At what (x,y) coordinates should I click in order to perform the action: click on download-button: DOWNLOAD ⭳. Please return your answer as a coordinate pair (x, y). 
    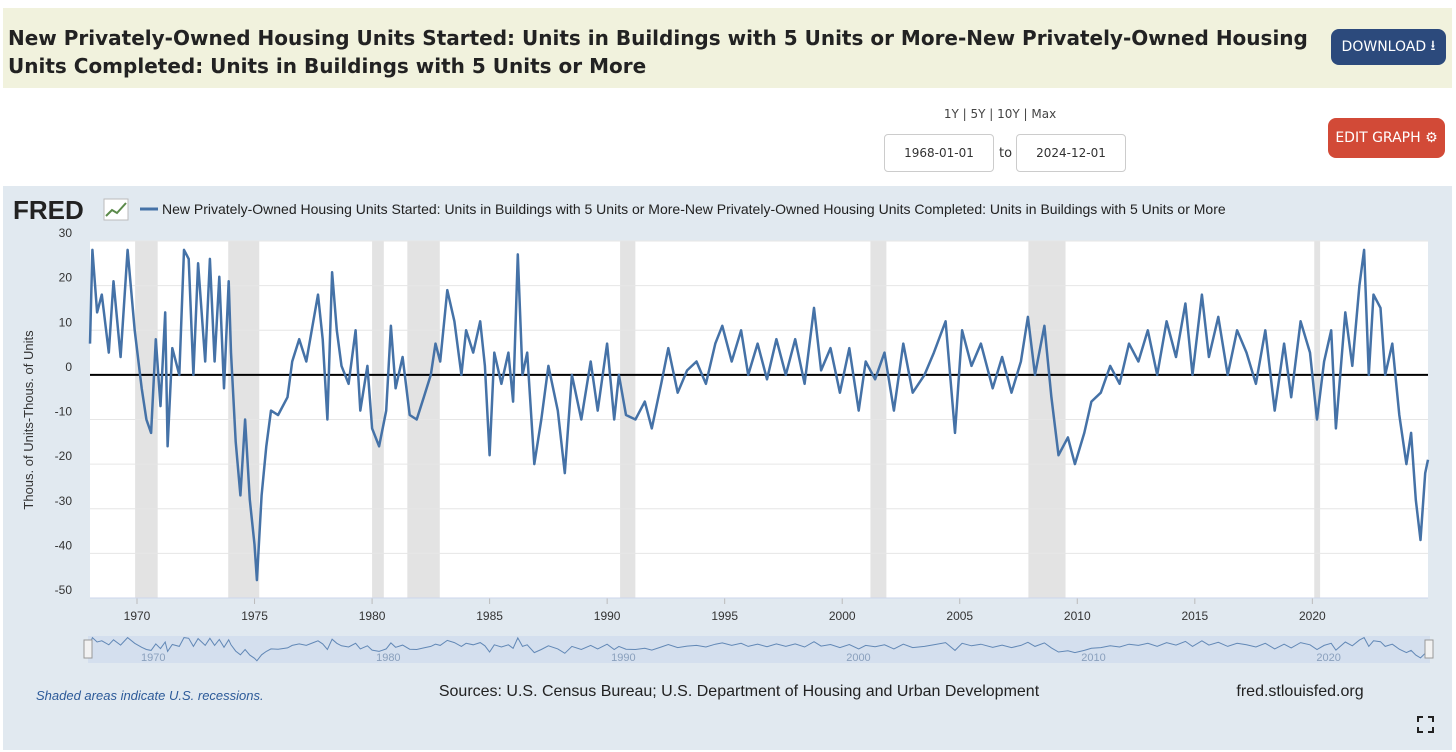
    Looking at the image, I should click on (1388, 47).